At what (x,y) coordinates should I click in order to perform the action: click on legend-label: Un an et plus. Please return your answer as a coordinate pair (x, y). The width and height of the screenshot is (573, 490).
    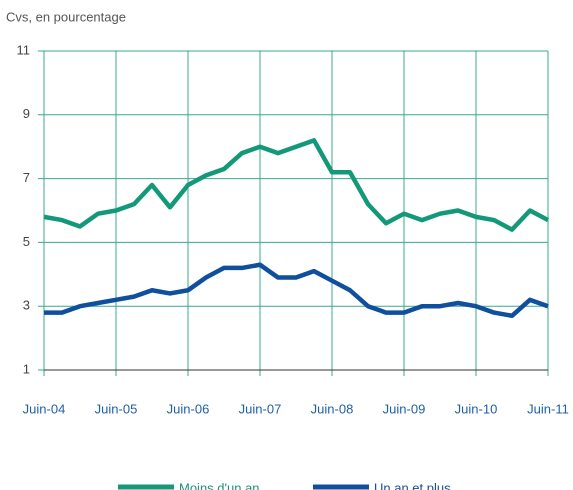
    Looking at the image, I should click on (412, 485).